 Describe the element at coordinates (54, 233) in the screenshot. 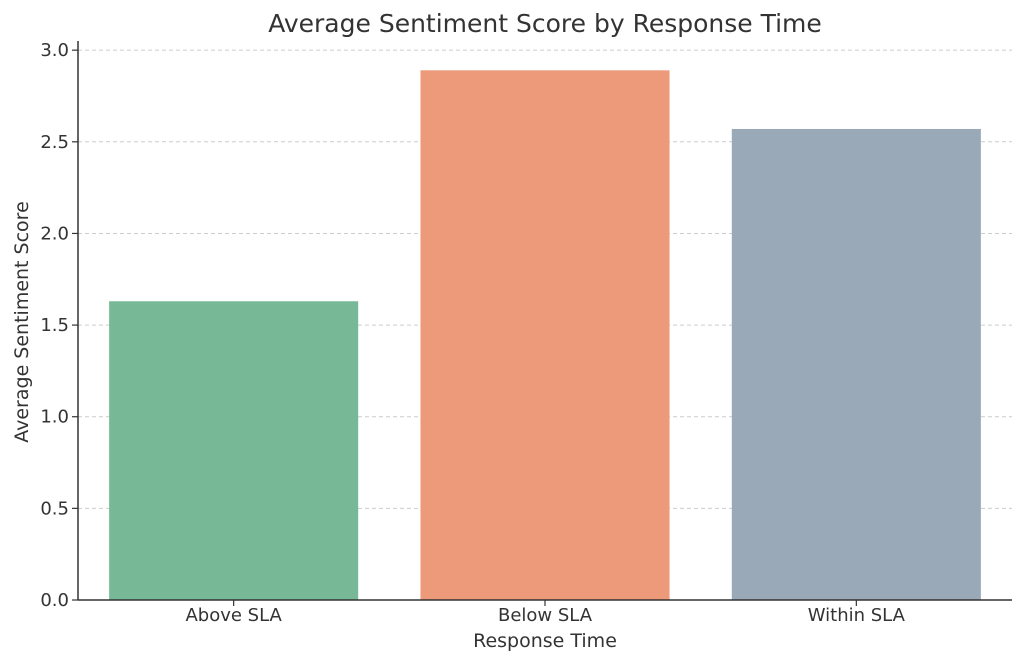

I see `y-tick-label: 2.0` at that location.